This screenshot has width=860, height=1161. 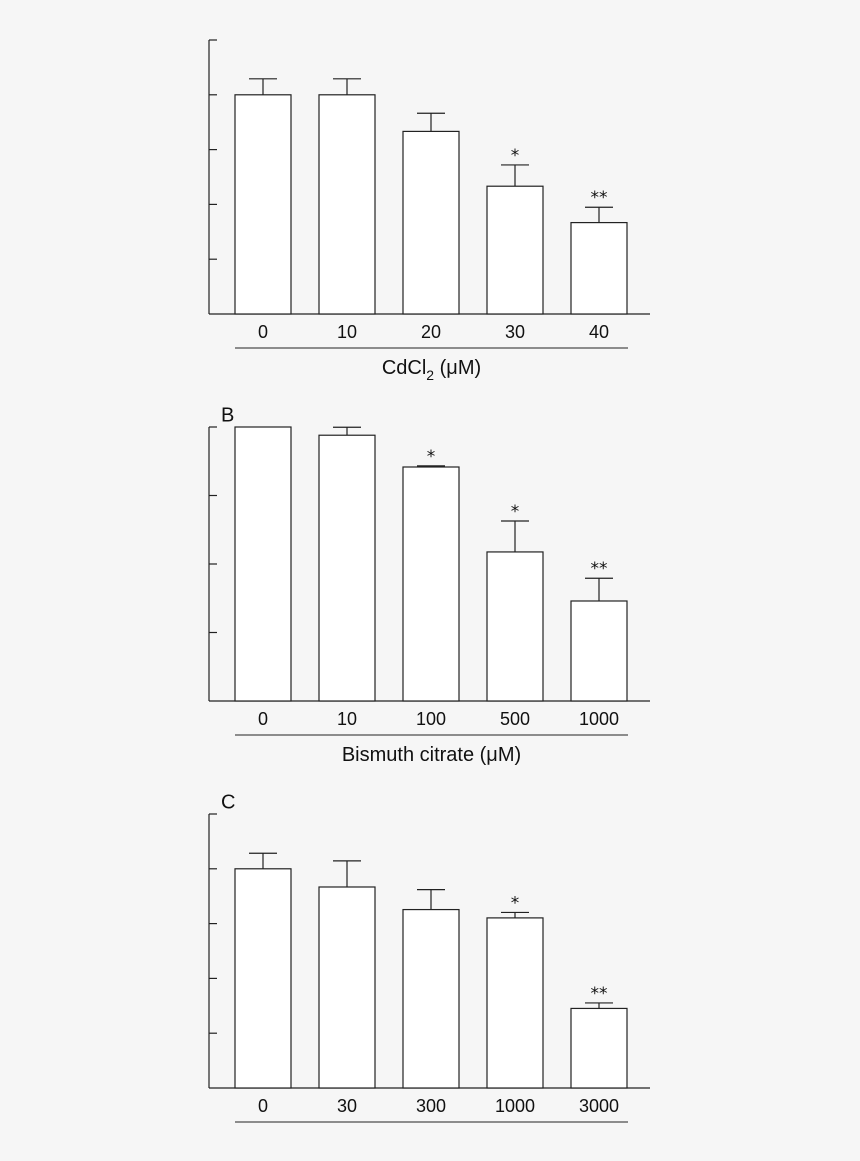 What do you see at coordinates (227, 415) in the screenshot?
I see `panel-label: B` at bounding box center [227, 415].